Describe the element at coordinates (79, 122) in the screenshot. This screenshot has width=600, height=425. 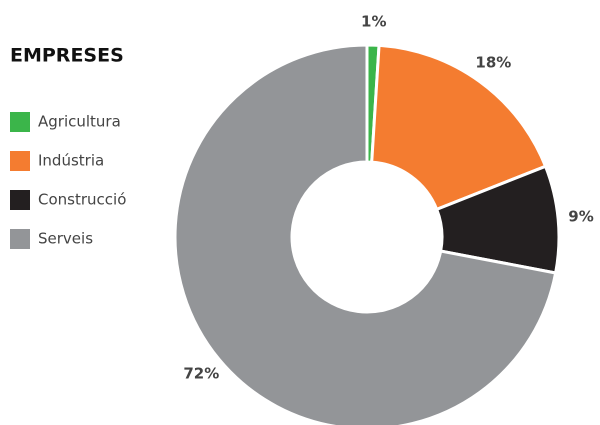
I see `legend-label: Agricultura` at that location.